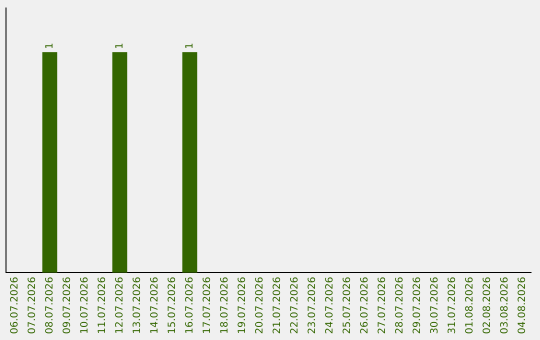 The image size is (540, 340). What do you see at coordinates (434, 305) in the screenshot?
I see `x-tick-label: 30.07.2026` at bounding box center [434, 305].